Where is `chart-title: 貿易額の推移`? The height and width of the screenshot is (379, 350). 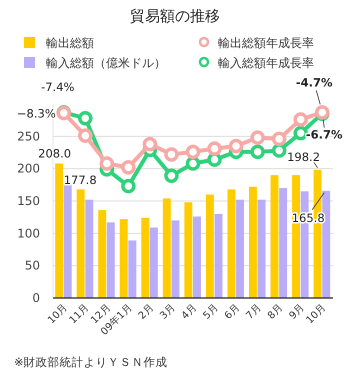
chart-title: 貿易額の推移 is located at coordinates (175, 16).